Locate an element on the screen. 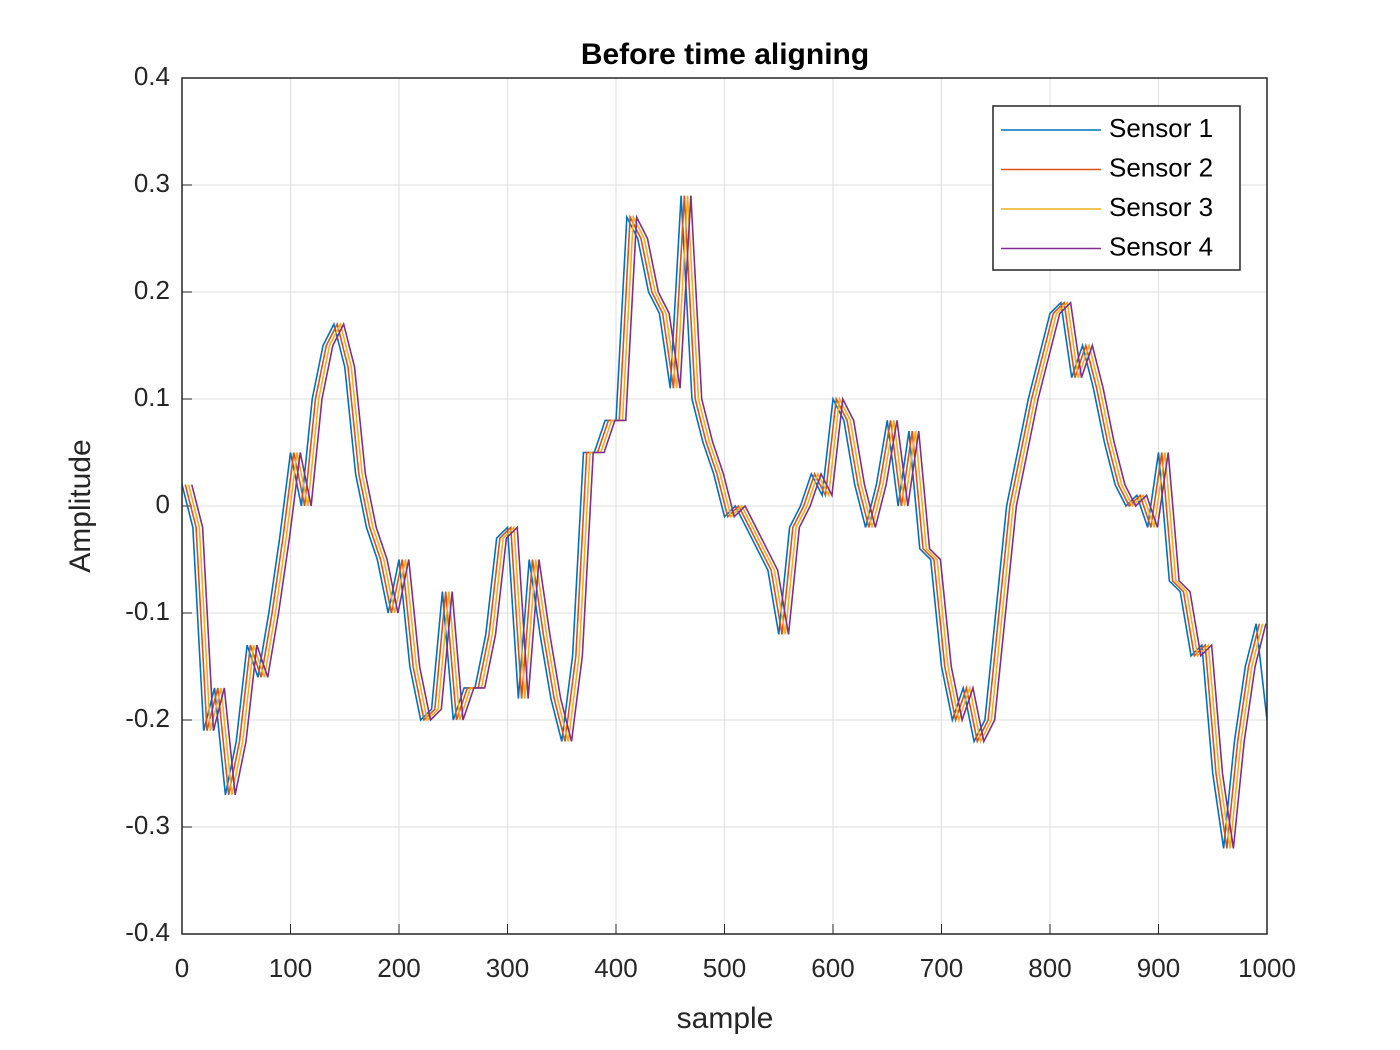 The height and width of the screenshot is (1050, 1400). legend-label: Sensor 3 is located at coordinates (1161, 207).